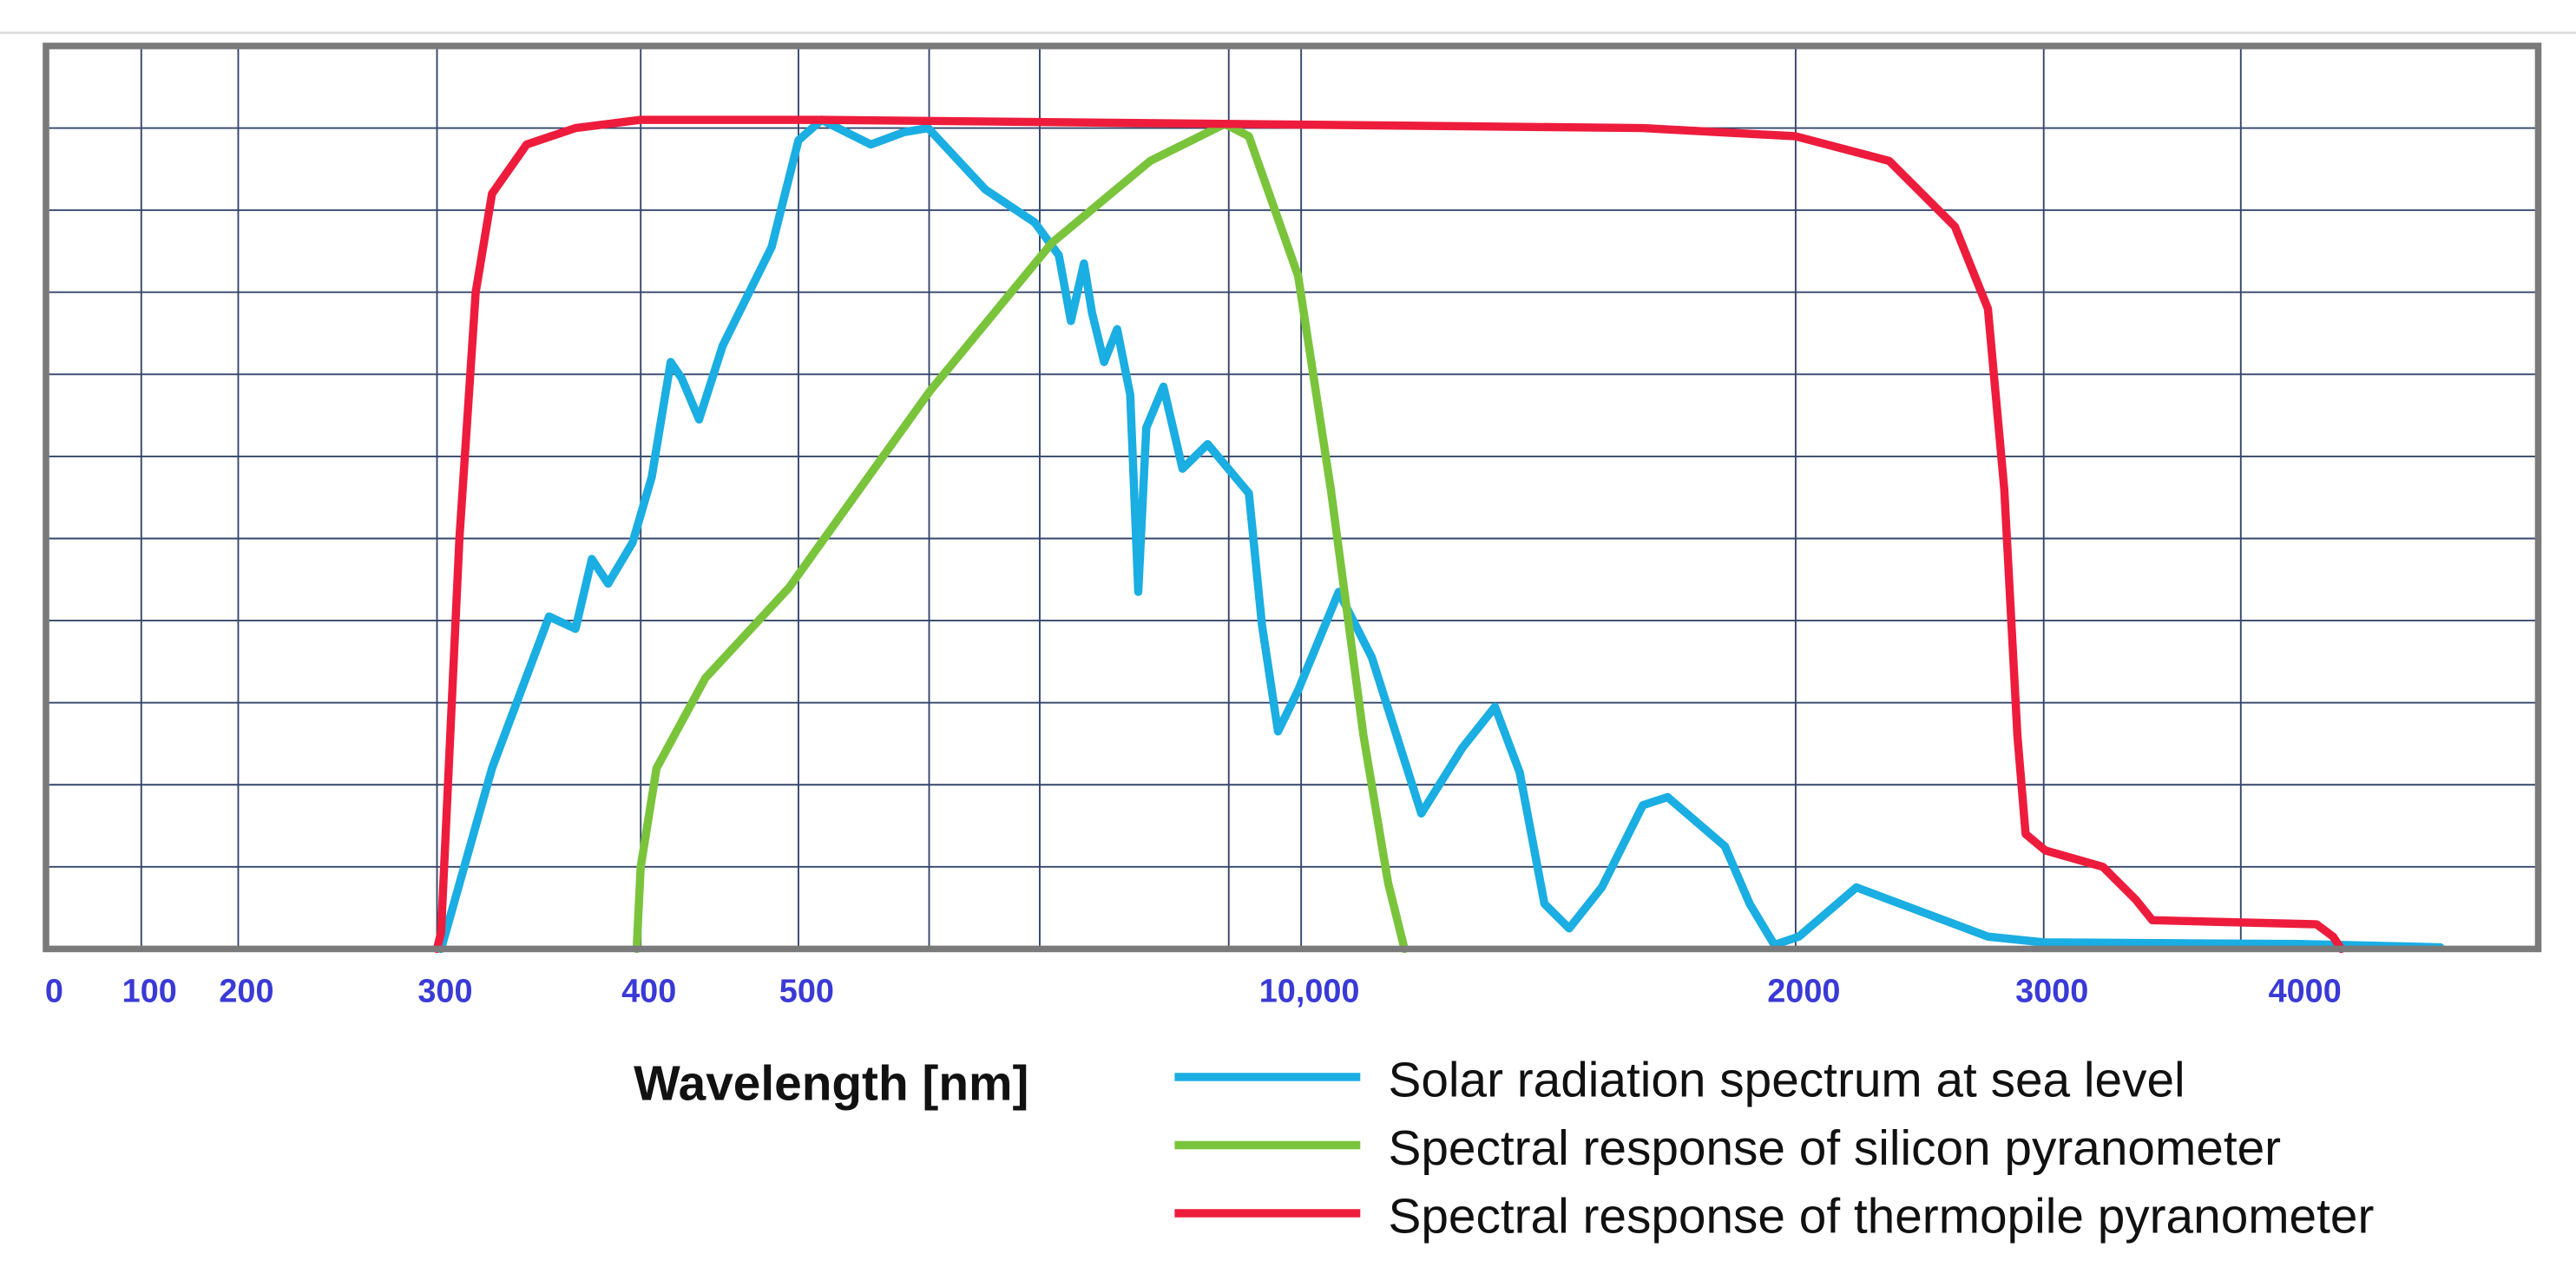  Describe the element at coordinates (1835, 1148) in the screenshot. I see `legend-label: Spectral response of silicon pyranometer` at that location.